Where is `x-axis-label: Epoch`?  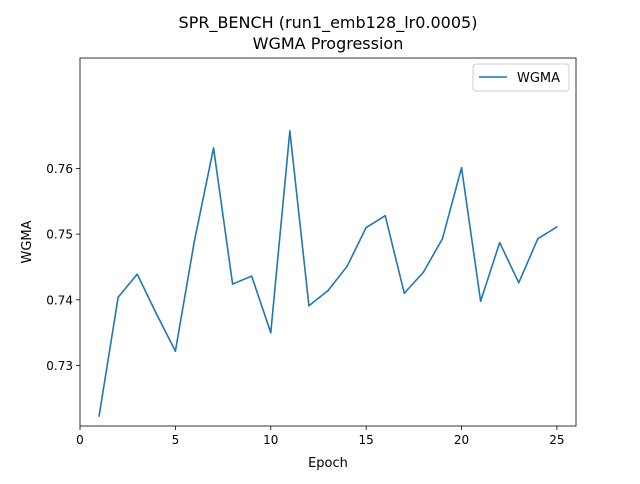 x-axis-label: Epoch is located at coordinates (328, 463).